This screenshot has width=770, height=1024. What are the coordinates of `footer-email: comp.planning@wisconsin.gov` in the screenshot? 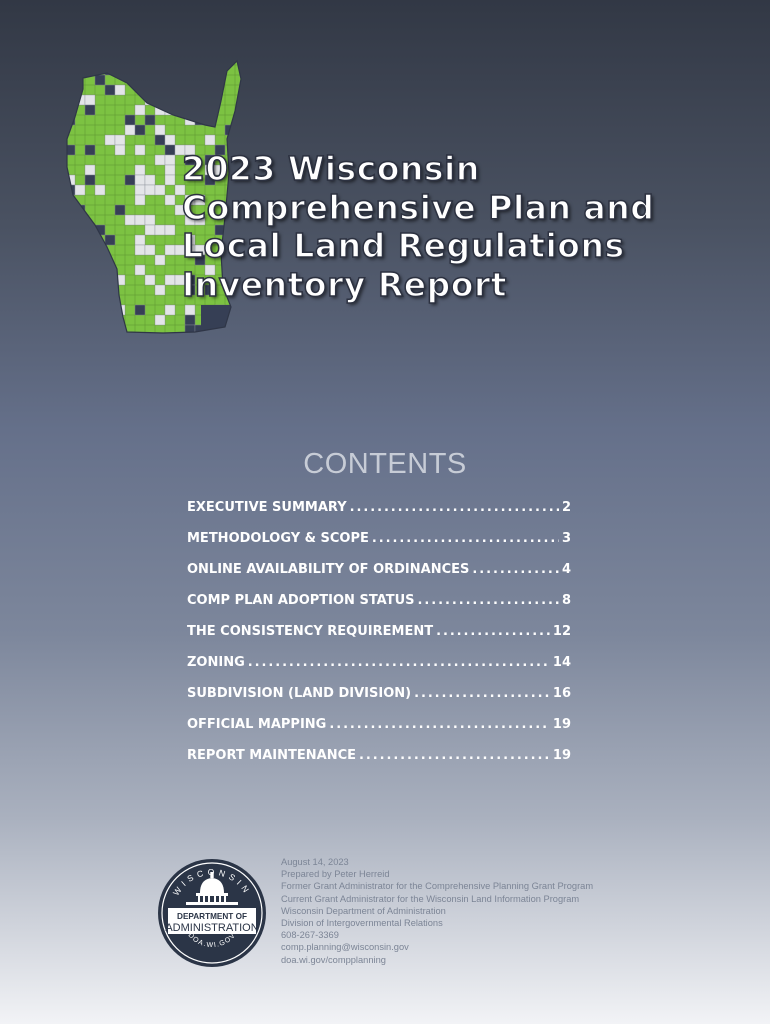 It's located at (345, 947).